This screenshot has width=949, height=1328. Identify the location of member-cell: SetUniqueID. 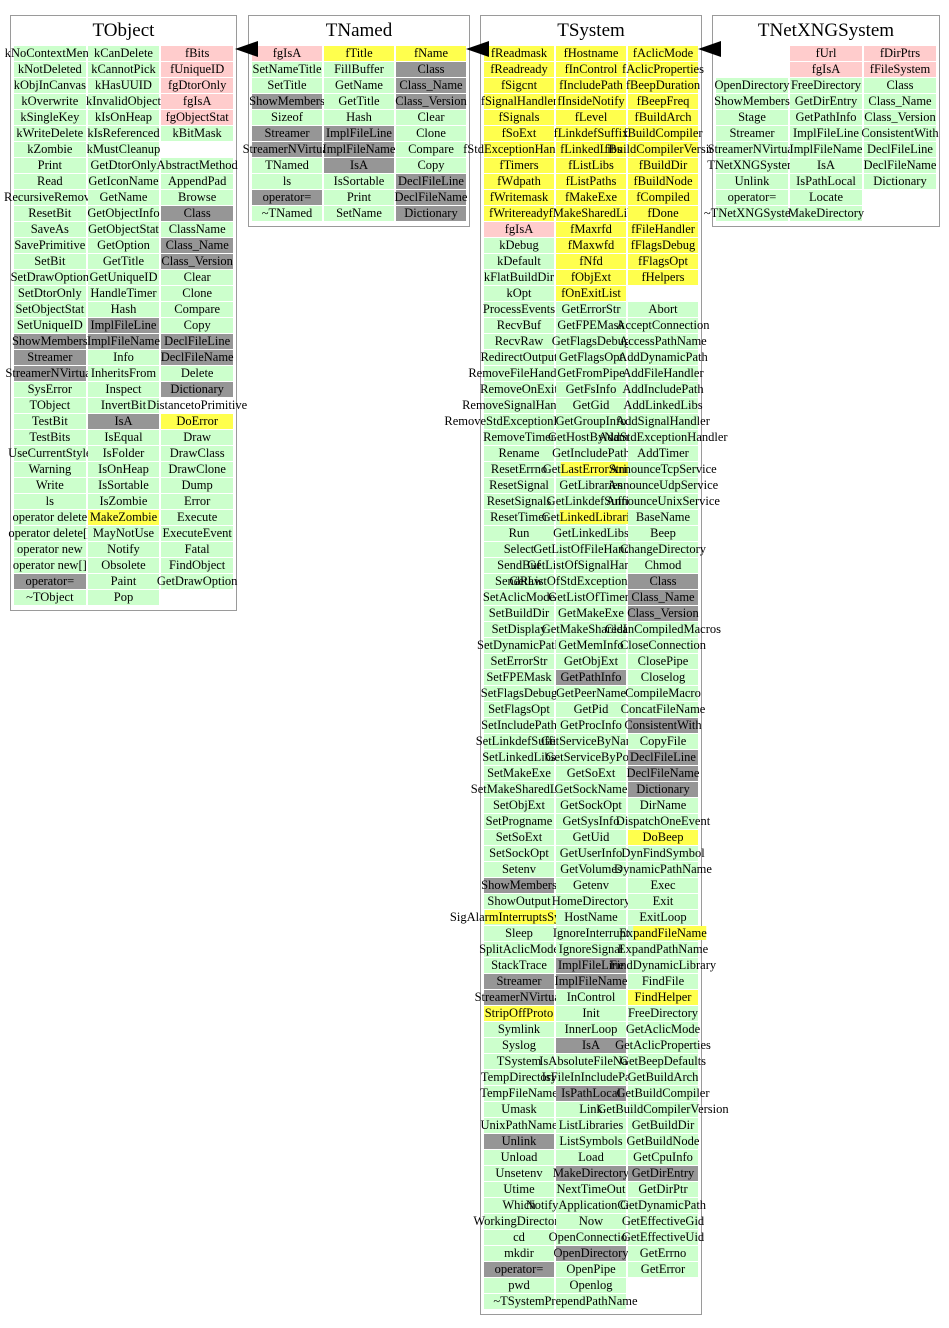
(50, 325).